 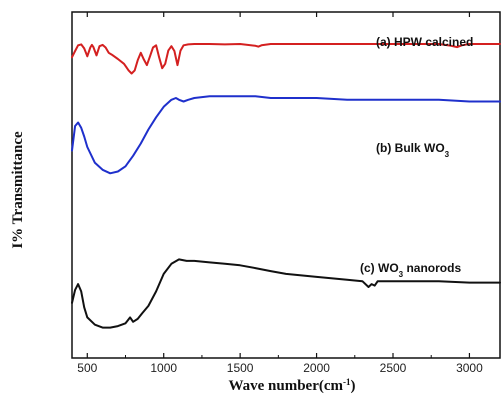 What do you see at coordinates (469, 368) in the screenshot?
I see `x-tick-label: 3000` at bounding box center [469, 368].